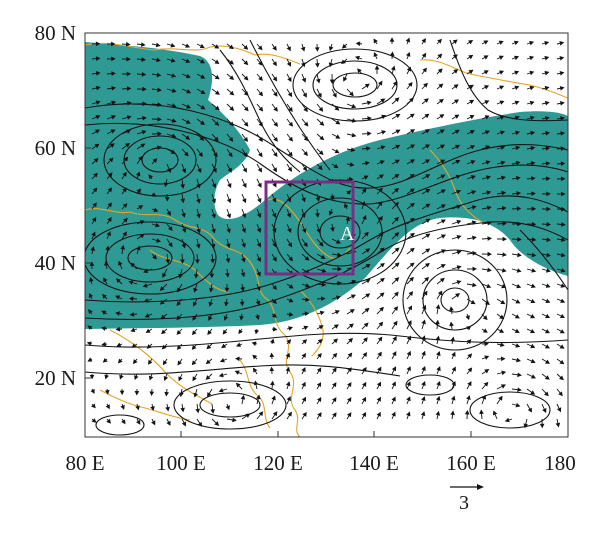  What do you see at coordinates (480, 487) in the screenshot?
I see `reference-arrowhead` at bounding box center [480, 487].